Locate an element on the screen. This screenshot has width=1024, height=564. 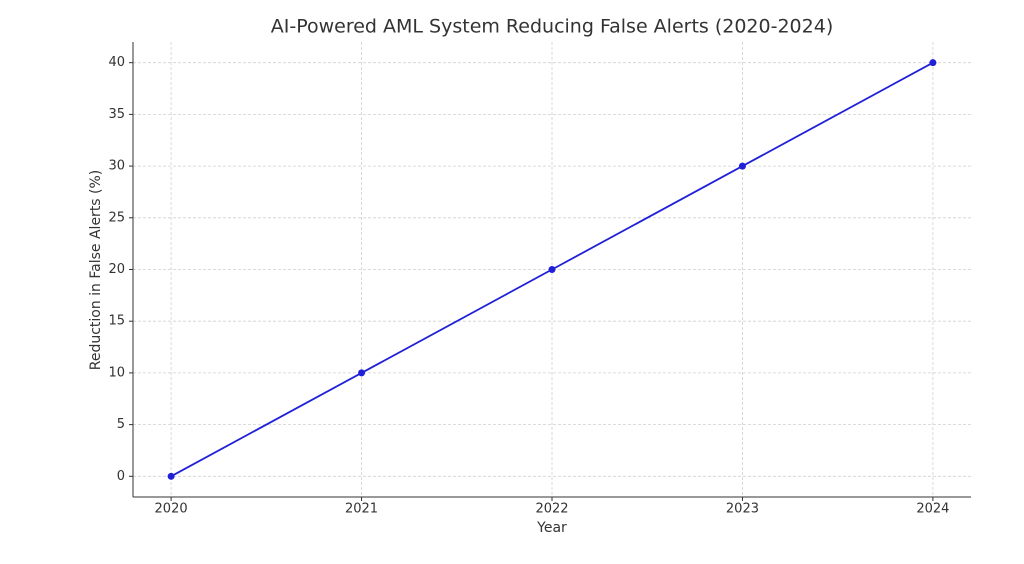
y-tick-label: 15 is located at coordinates (116, 321).